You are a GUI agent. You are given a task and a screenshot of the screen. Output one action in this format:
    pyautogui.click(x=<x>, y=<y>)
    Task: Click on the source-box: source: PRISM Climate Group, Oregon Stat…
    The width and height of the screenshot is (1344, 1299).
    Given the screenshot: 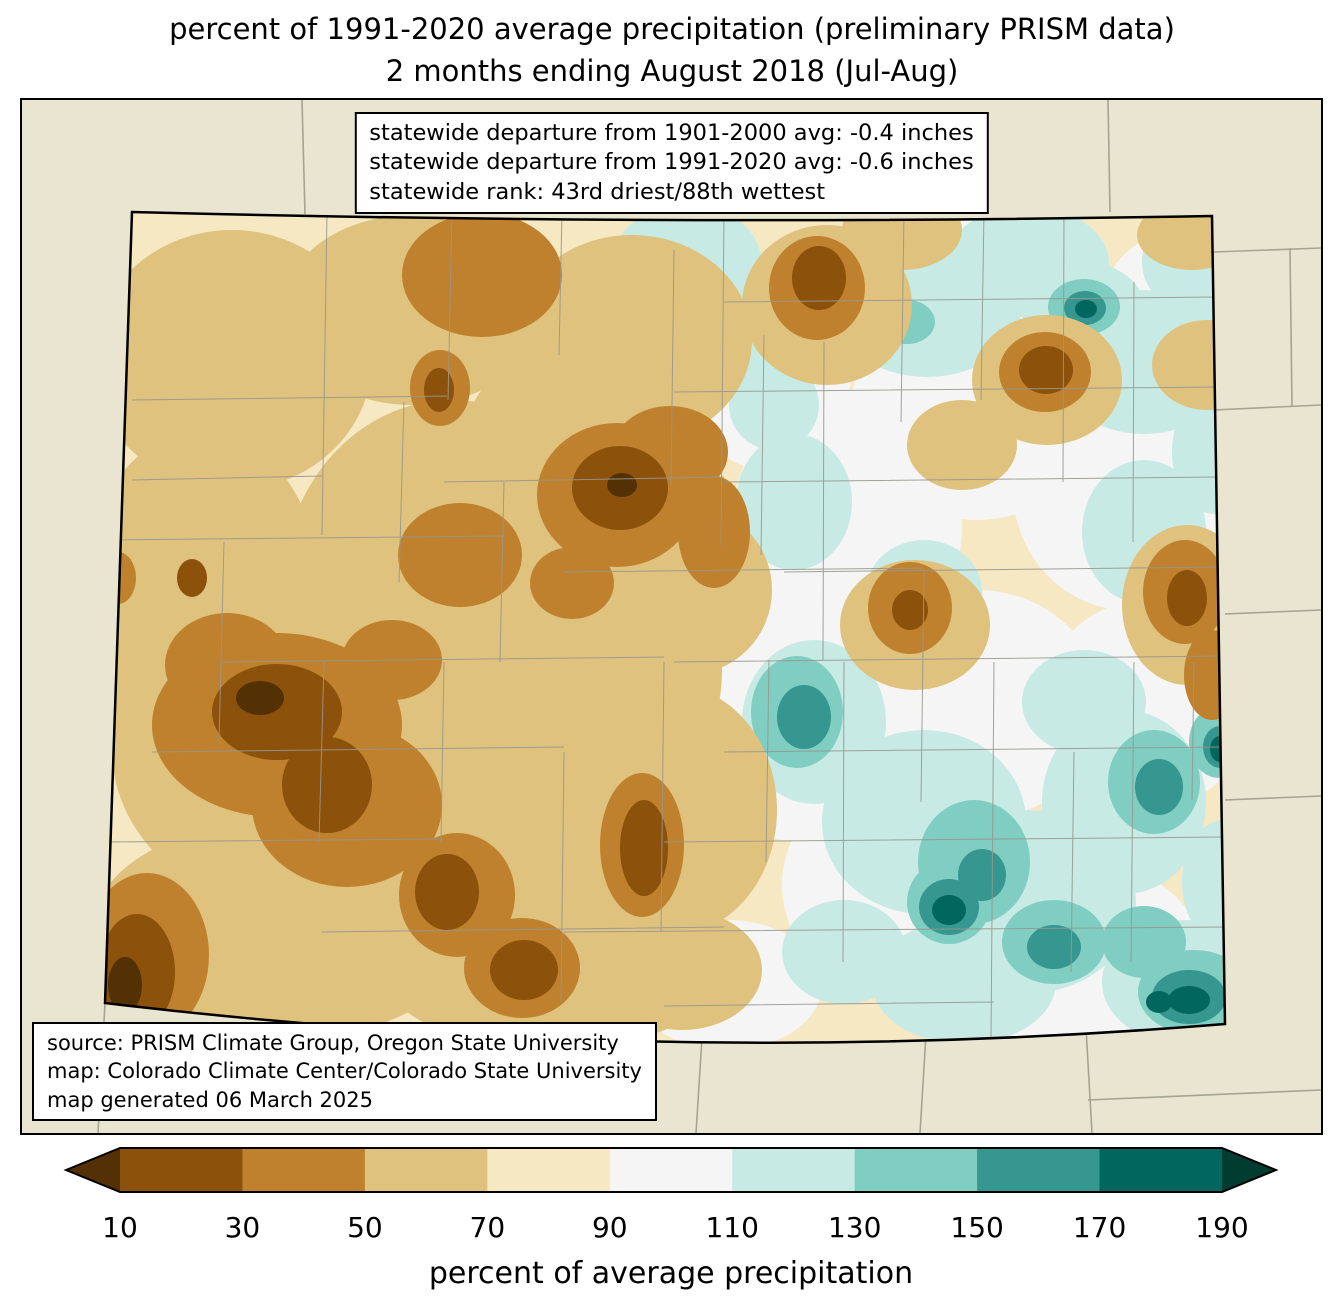 What is the action you would take?
    pyautogui.click(x=344, y=1071)
    